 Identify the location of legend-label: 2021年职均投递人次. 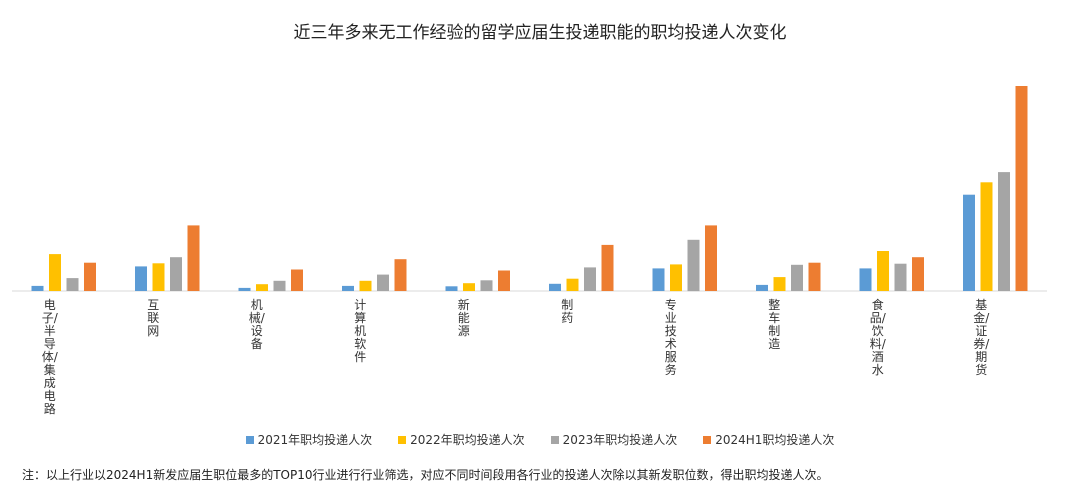
(315, 440).